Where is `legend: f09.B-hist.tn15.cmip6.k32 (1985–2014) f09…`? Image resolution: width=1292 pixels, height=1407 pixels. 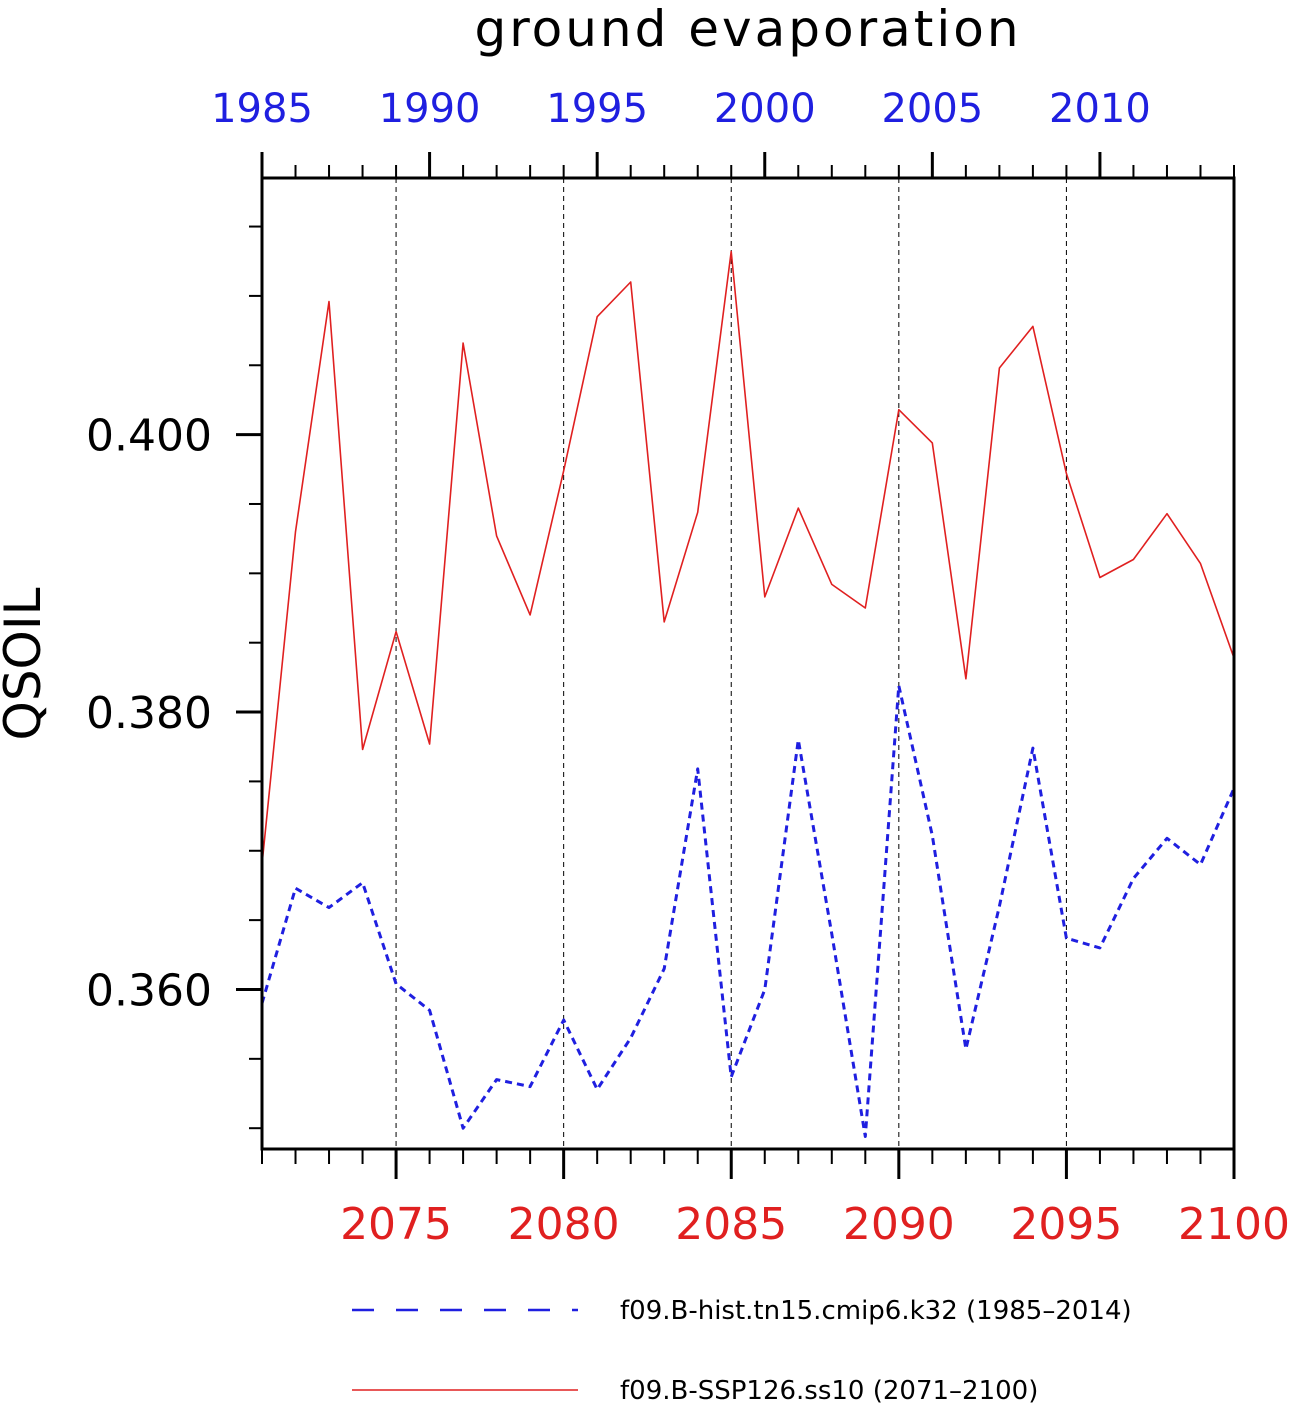 legend: f09.B-hist.tn15.cmip6.k32 (1985–2014) f09… is located at coordinates (742, 1351).